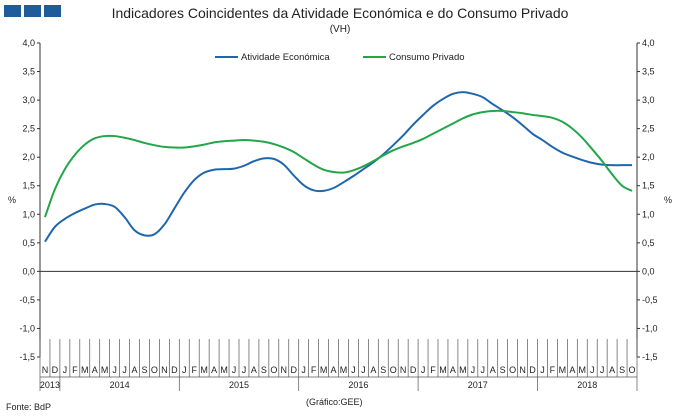 Image resolution: width=680 pixels, height=418 pixels. What do you see at coordinates (650, 300) in the screenshot?
I see `y-tick-label-right: -0,5` at bounding box center [650, 300].